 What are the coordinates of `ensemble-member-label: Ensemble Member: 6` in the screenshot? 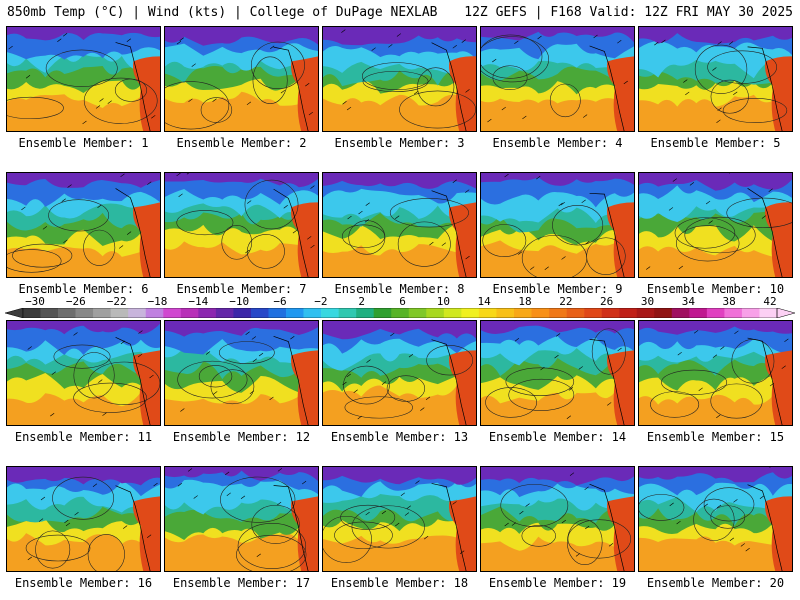 It's located at (83, 289).